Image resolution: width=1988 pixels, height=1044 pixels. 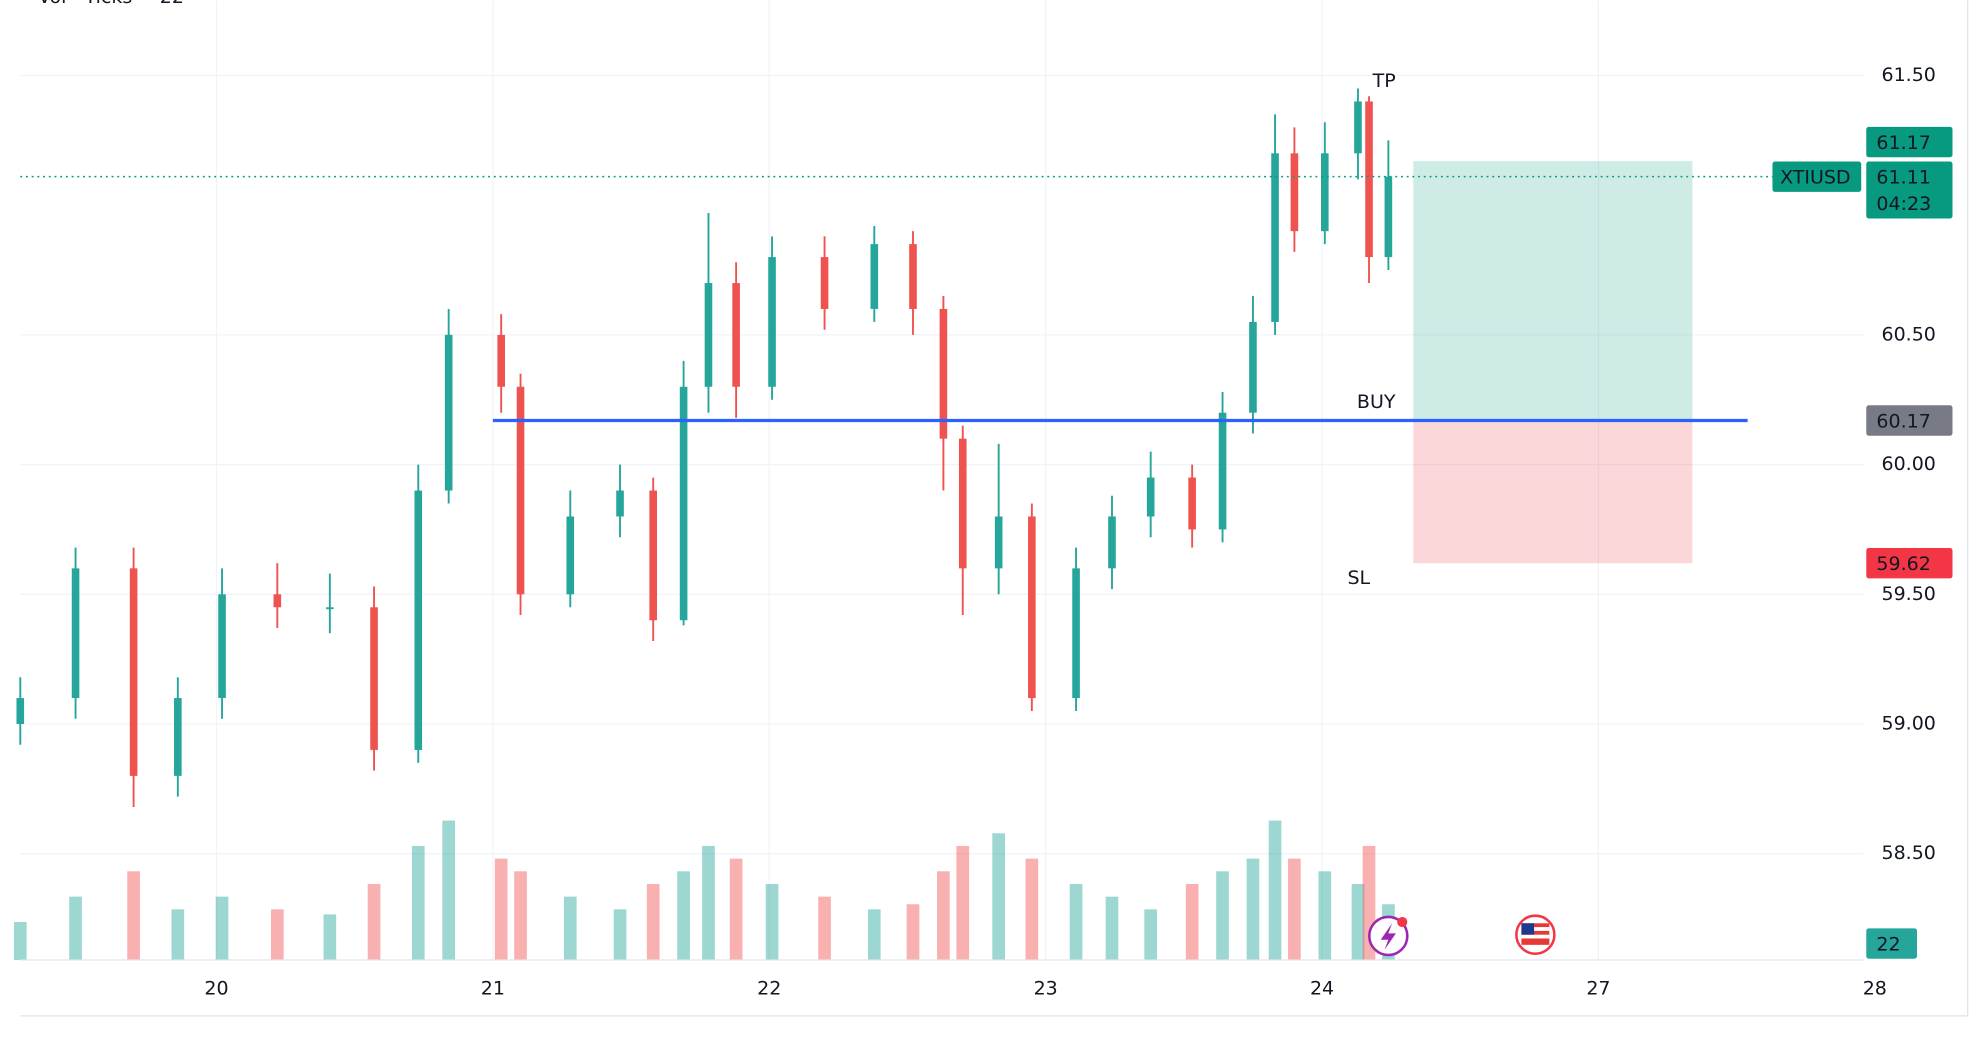 I want to click on y-tick-label: 60.00, so click(x=1909, y=464).